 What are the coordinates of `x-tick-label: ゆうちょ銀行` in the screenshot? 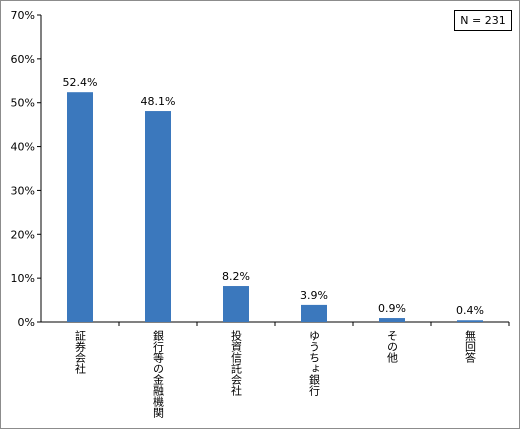 It's located at (314, 363).